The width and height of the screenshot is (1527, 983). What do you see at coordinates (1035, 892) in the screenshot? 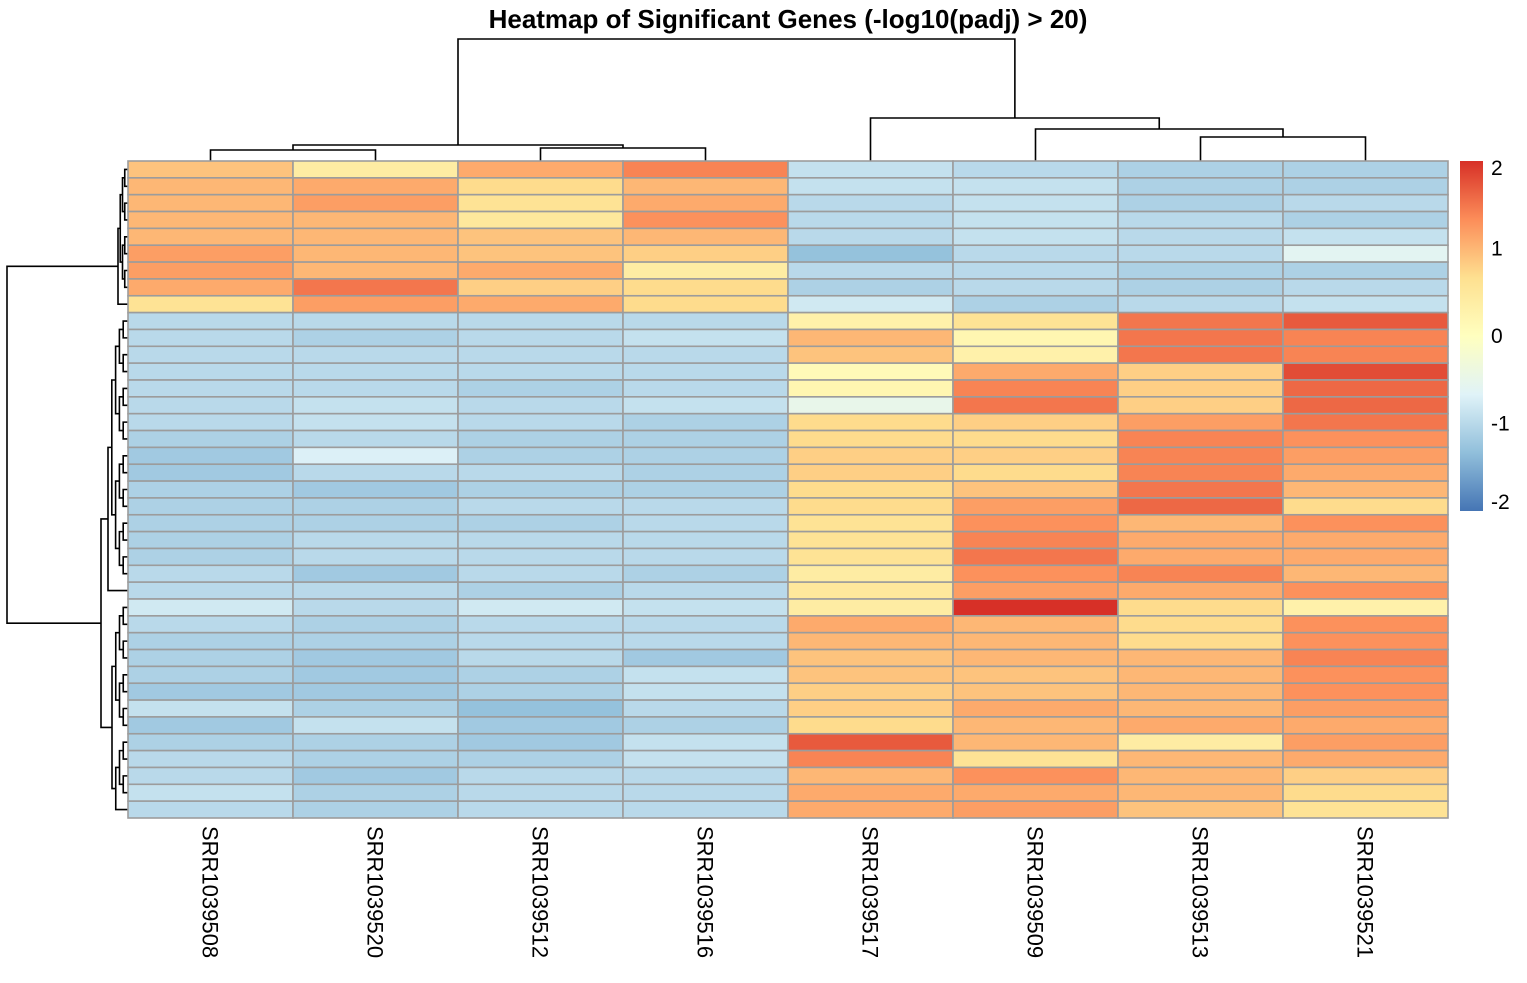
I see `column-label: SRR1039509` at bounding box center [1035, 892].